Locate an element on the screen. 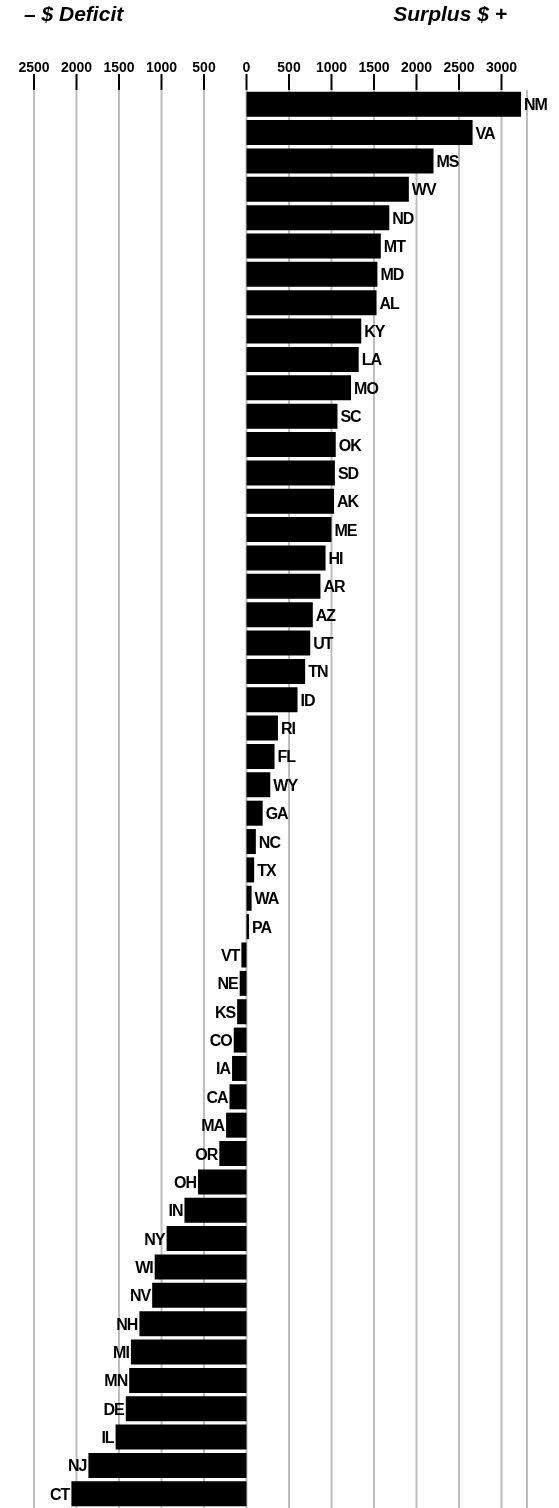 The image size is (559, 1508). y-tick-label: ND is located at coordinates (403, 218).